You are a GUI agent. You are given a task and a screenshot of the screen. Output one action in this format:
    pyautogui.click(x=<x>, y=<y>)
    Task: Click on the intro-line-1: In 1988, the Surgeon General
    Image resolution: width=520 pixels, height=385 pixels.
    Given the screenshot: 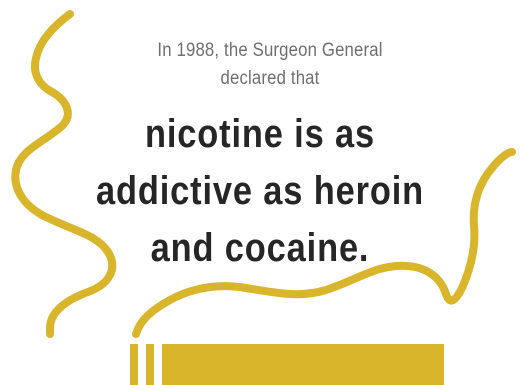 What is the action you would take?
    pyautogui.click(x=270, y=50)
    